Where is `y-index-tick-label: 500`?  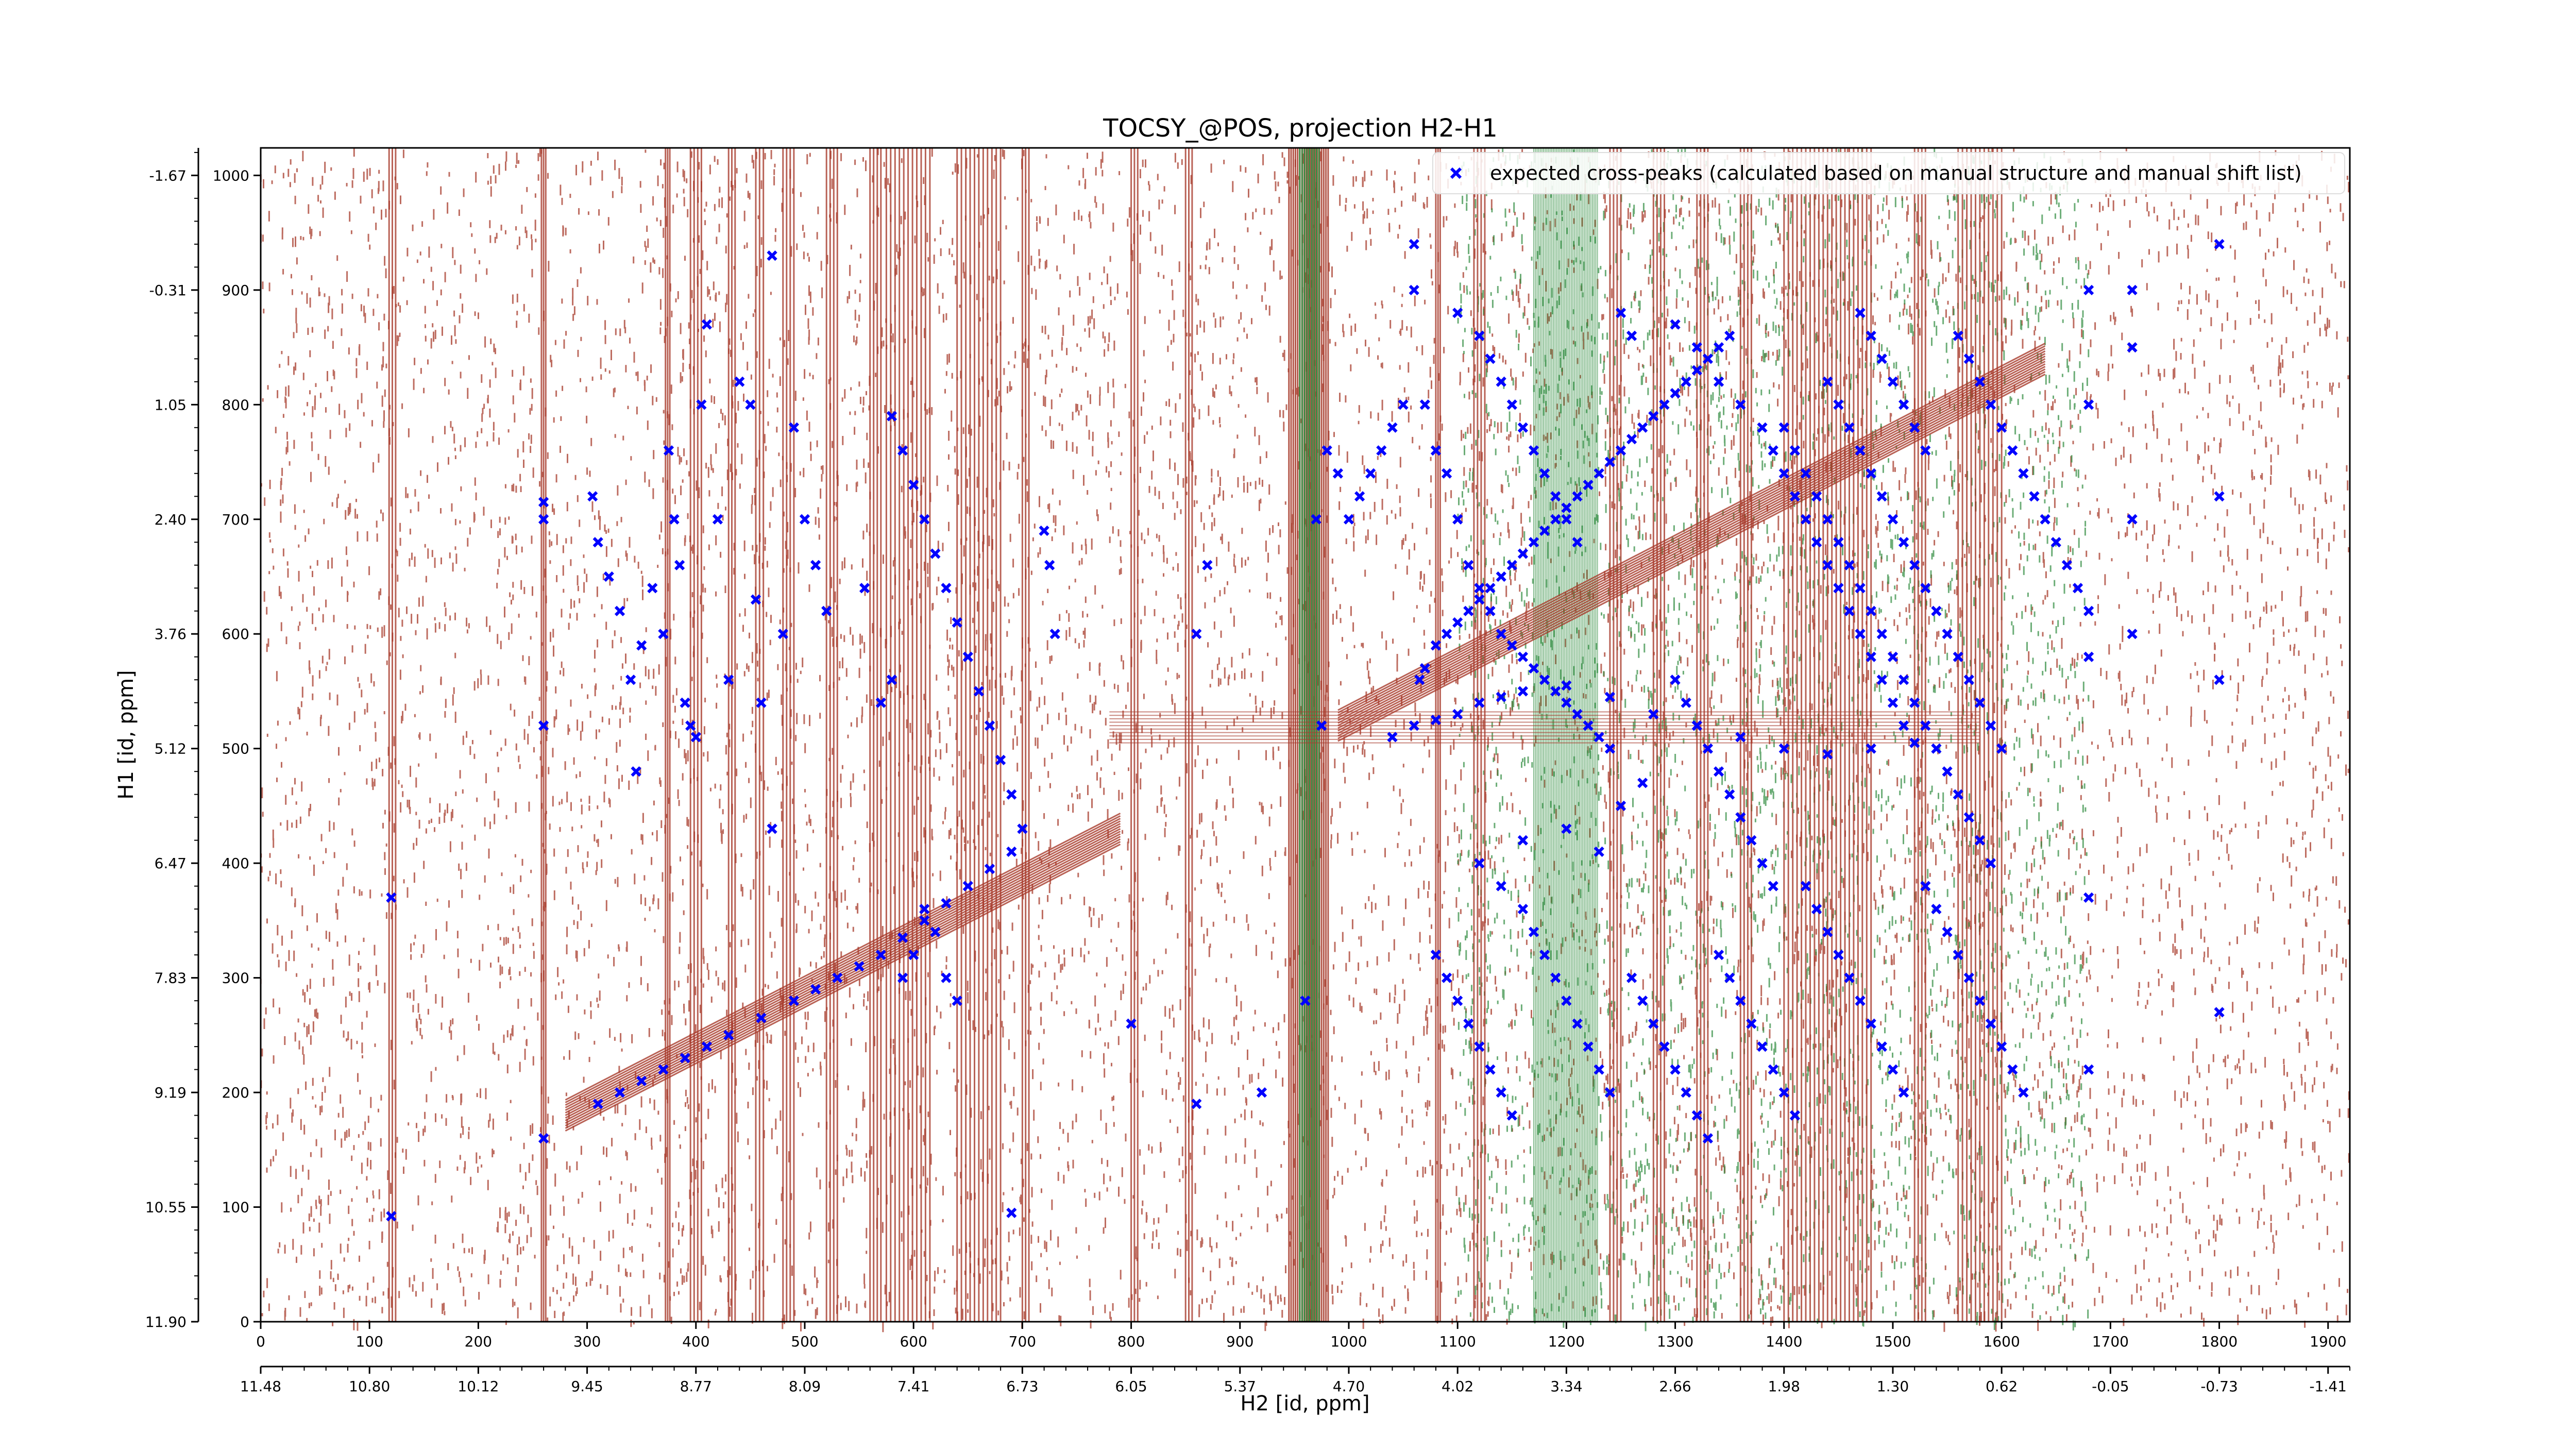
y-index-tick-label: 500 is located at coordinates (235, 748).